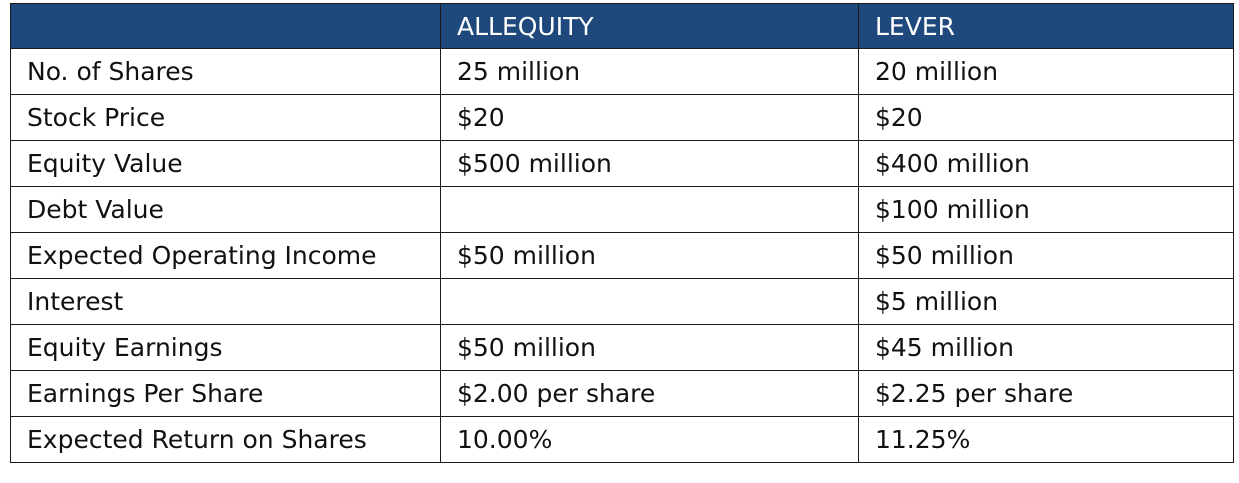  Describe the element at coordinates (1046, 71) in the screenshot. I see `lever-value: 20 million` at that location.